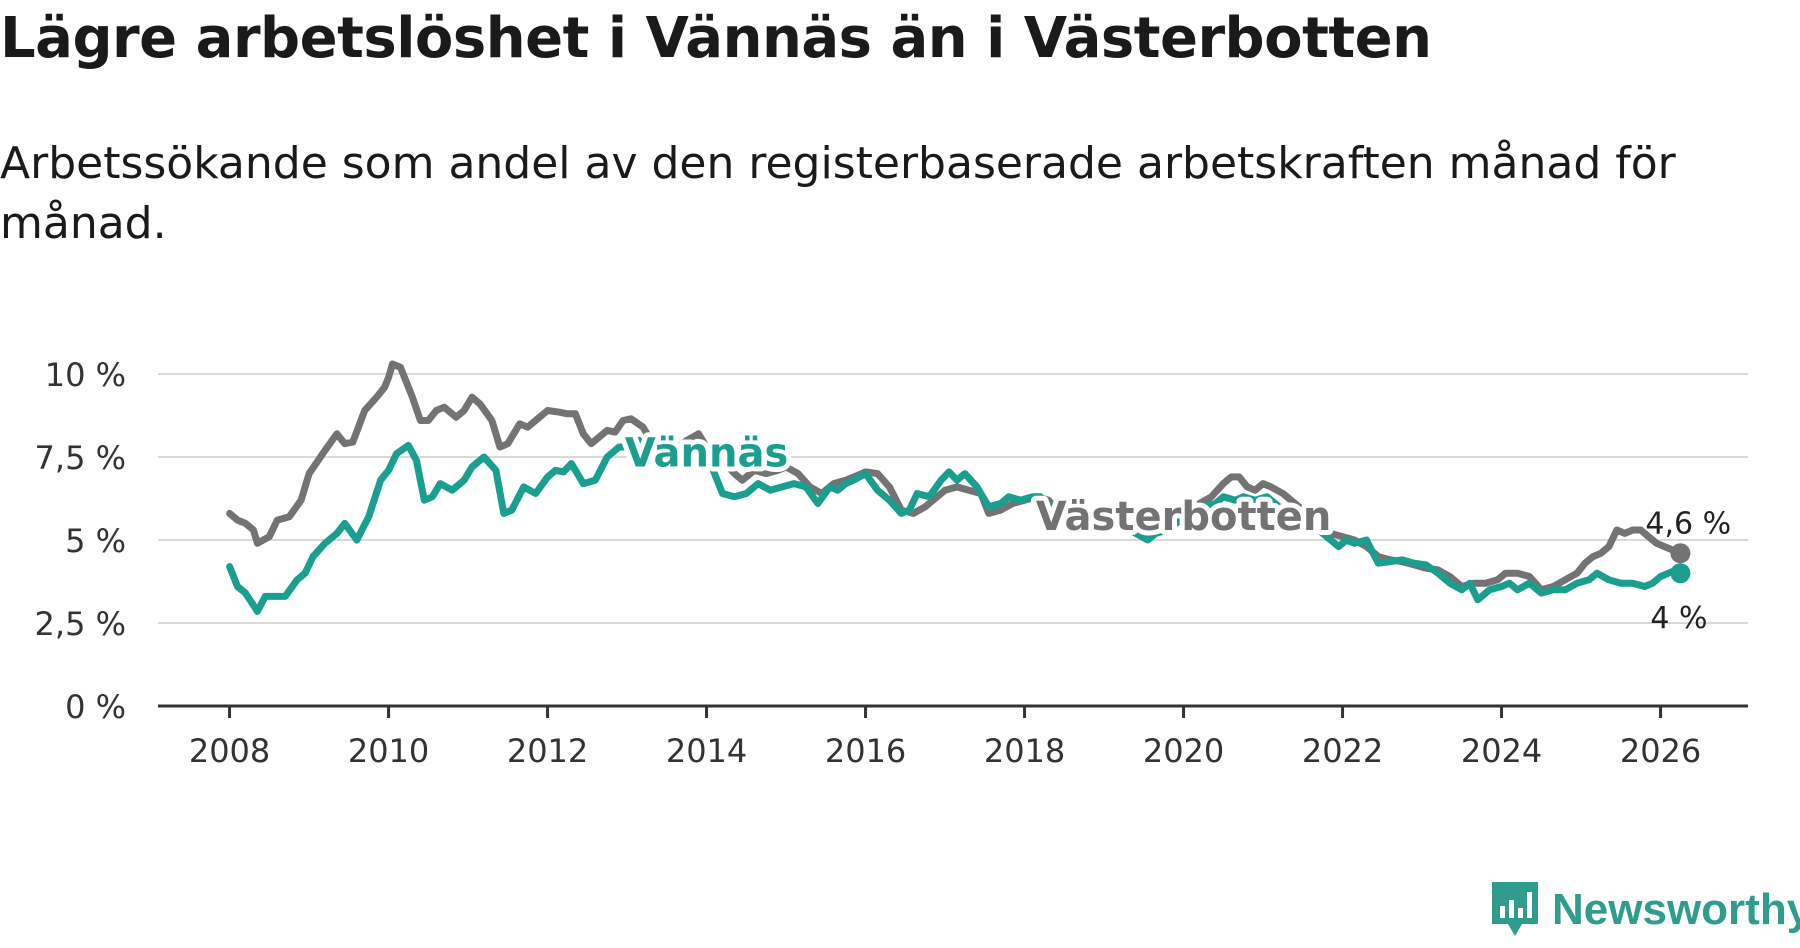 The width and height of the screenshot is (1800, 948). Describe the element at coordinates (80, 624) in the screenshot. I see `y-tick-label: 2,5 %` at that location.